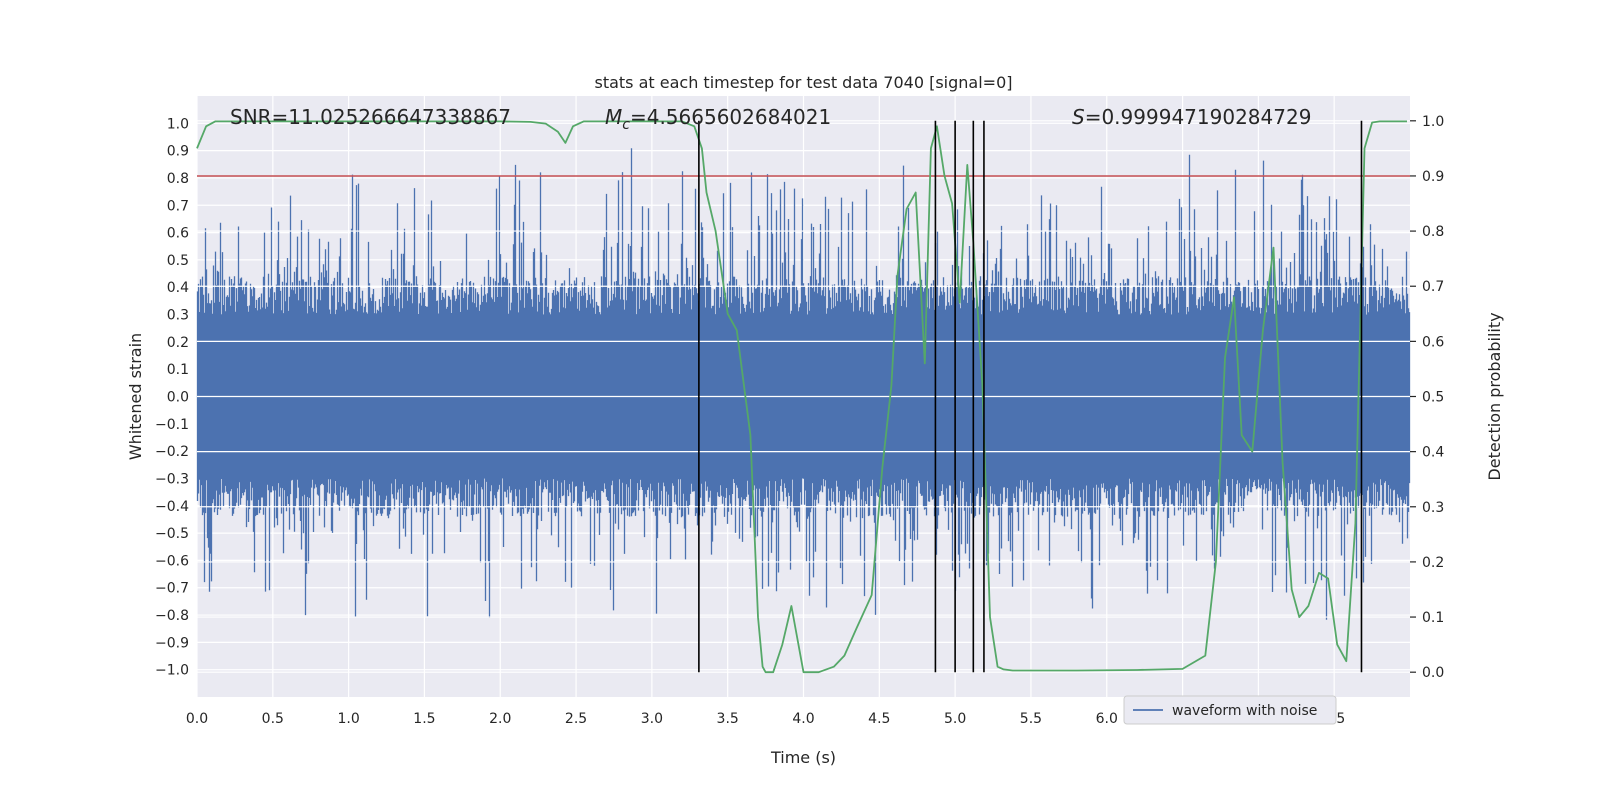  Describe the element at coordinates (730, 117) in the screenshot. I see `mc-value: =4.5665602684021` at that location.